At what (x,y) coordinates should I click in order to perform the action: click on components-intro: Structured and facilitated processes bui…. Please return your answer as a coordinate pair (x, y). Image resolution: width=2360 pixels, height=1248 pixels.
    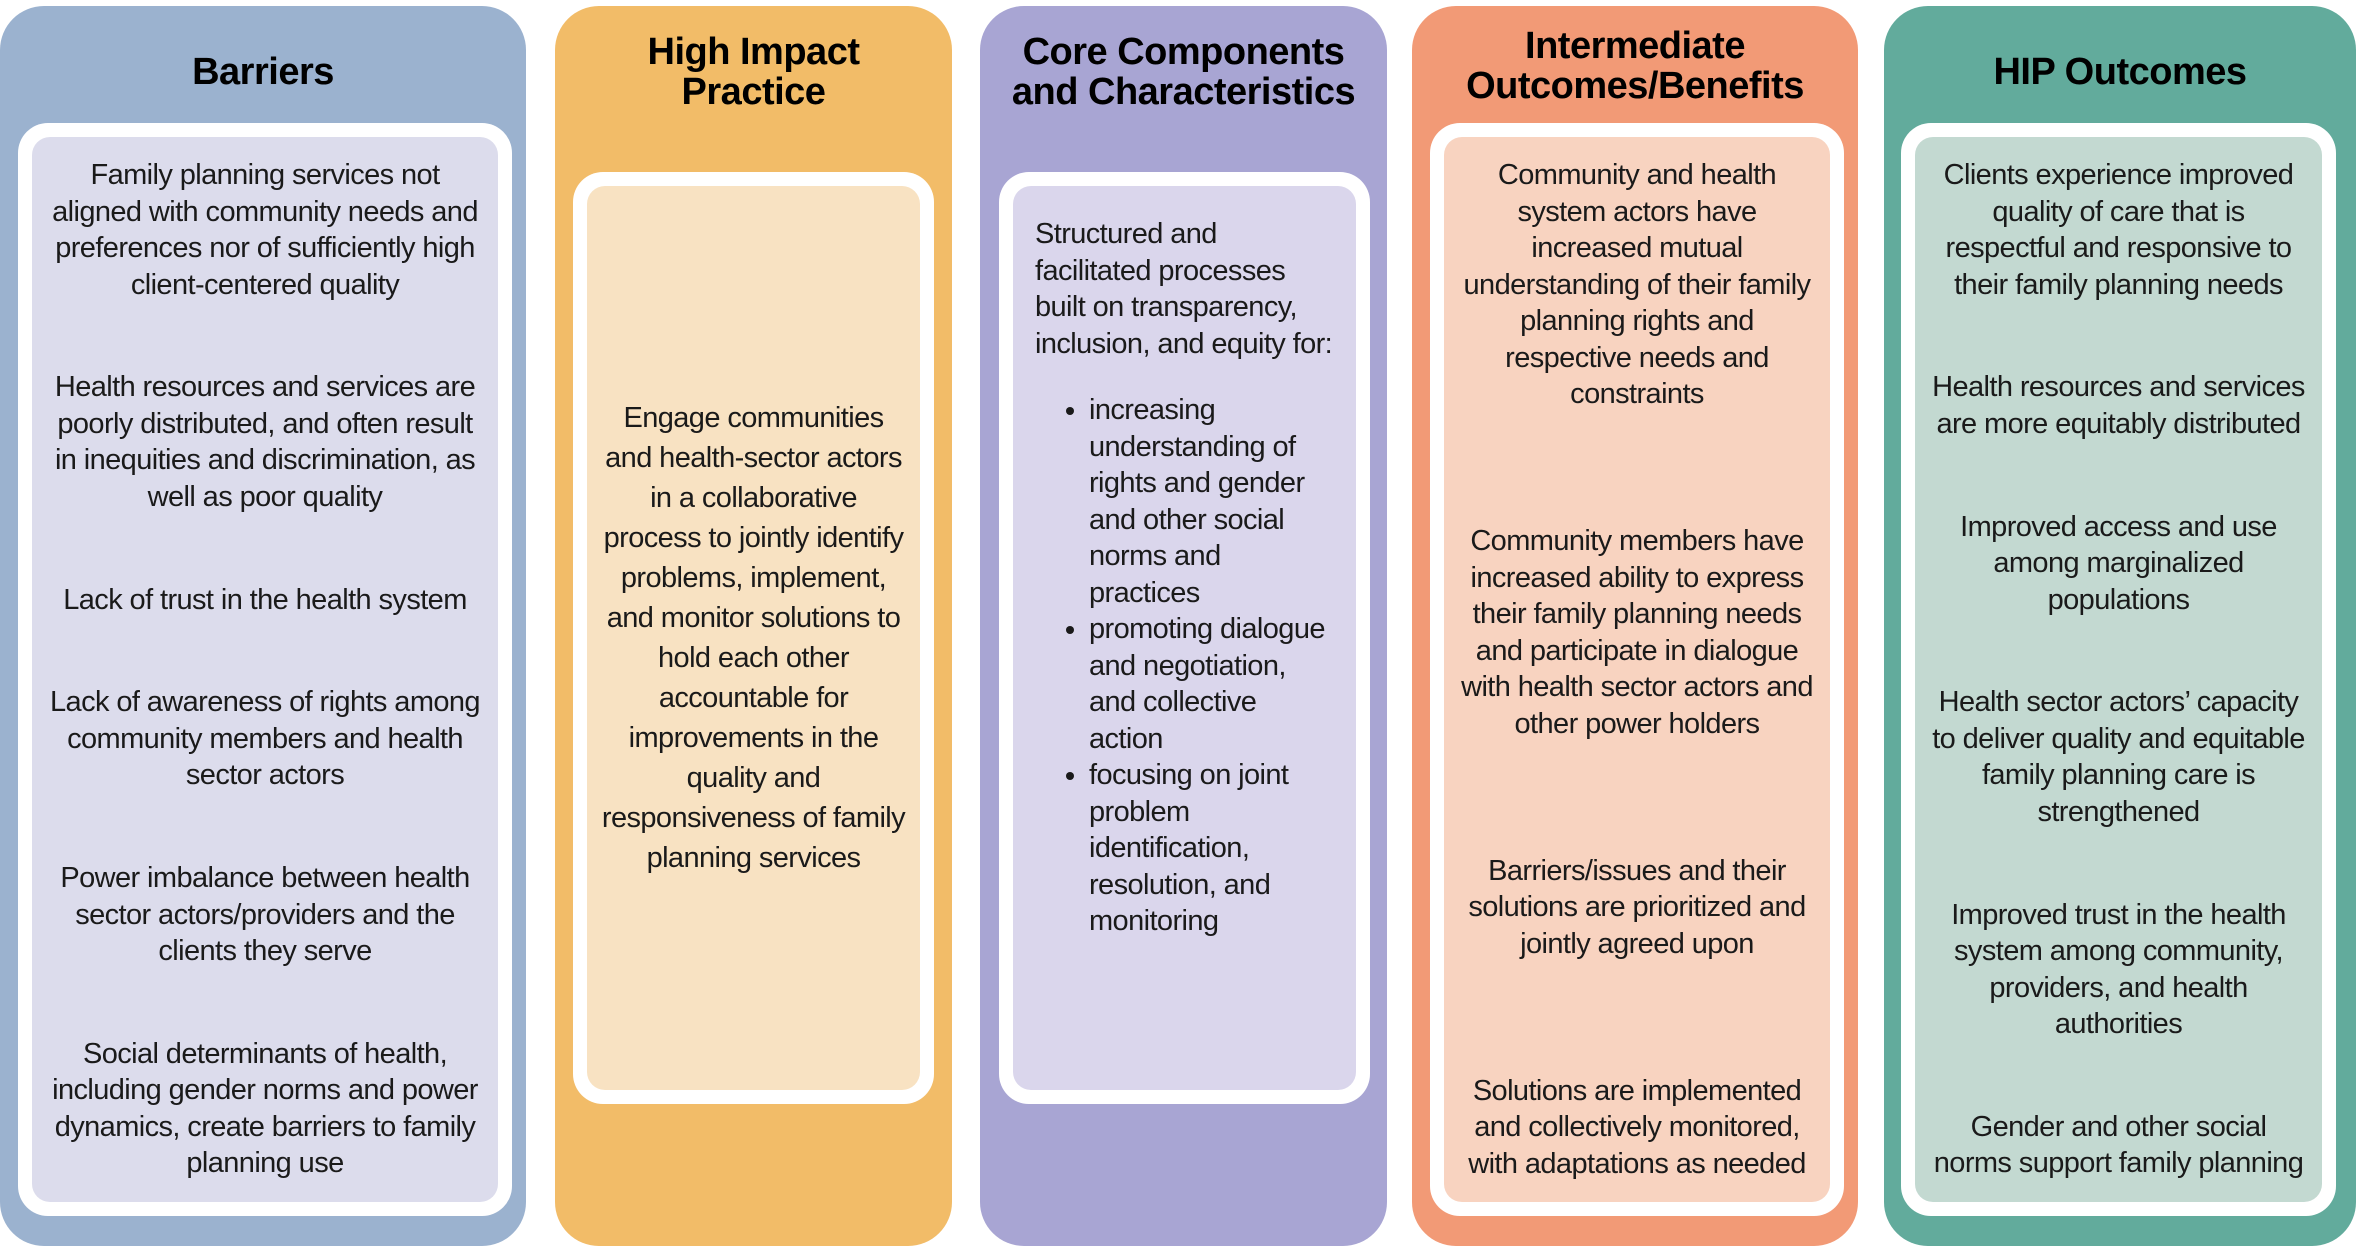
    Looking at the image, I should click on (1184, 289).